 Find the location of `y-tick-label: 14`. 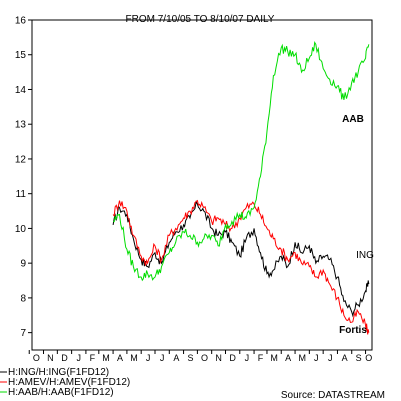

y-tick-label: 14 is located at coordinates (21, 90).